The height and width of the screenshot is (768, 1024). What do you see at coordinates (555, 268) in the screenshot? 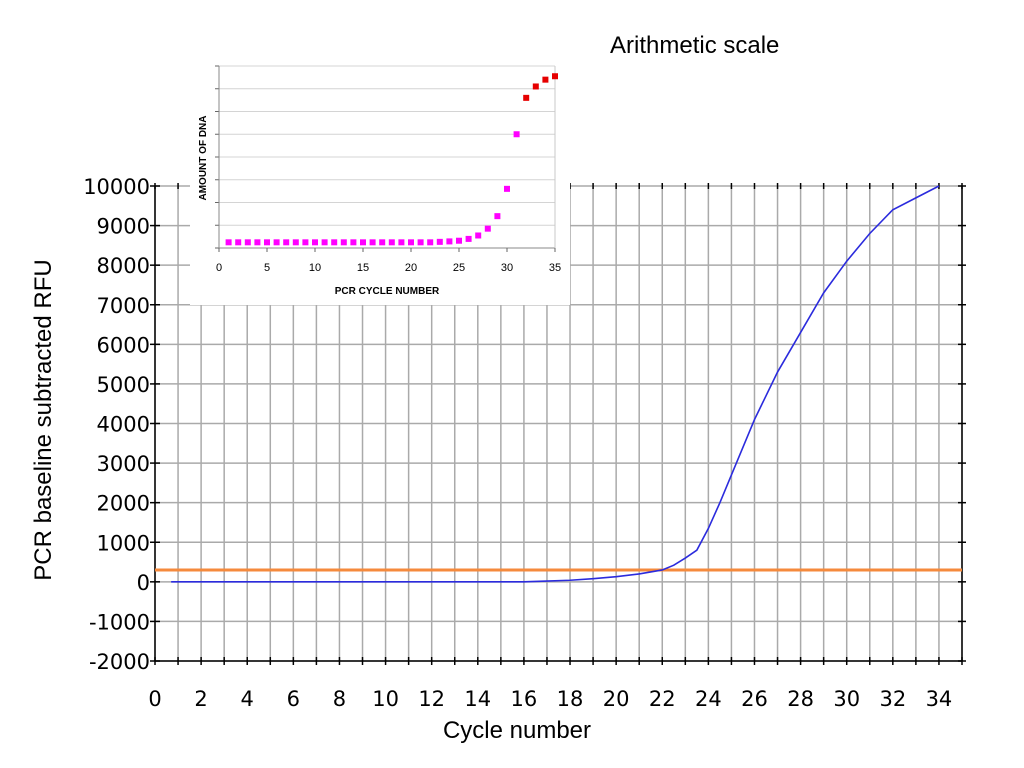
I see `inset-x-tick-label: 35` at bounding box center [555, 268].